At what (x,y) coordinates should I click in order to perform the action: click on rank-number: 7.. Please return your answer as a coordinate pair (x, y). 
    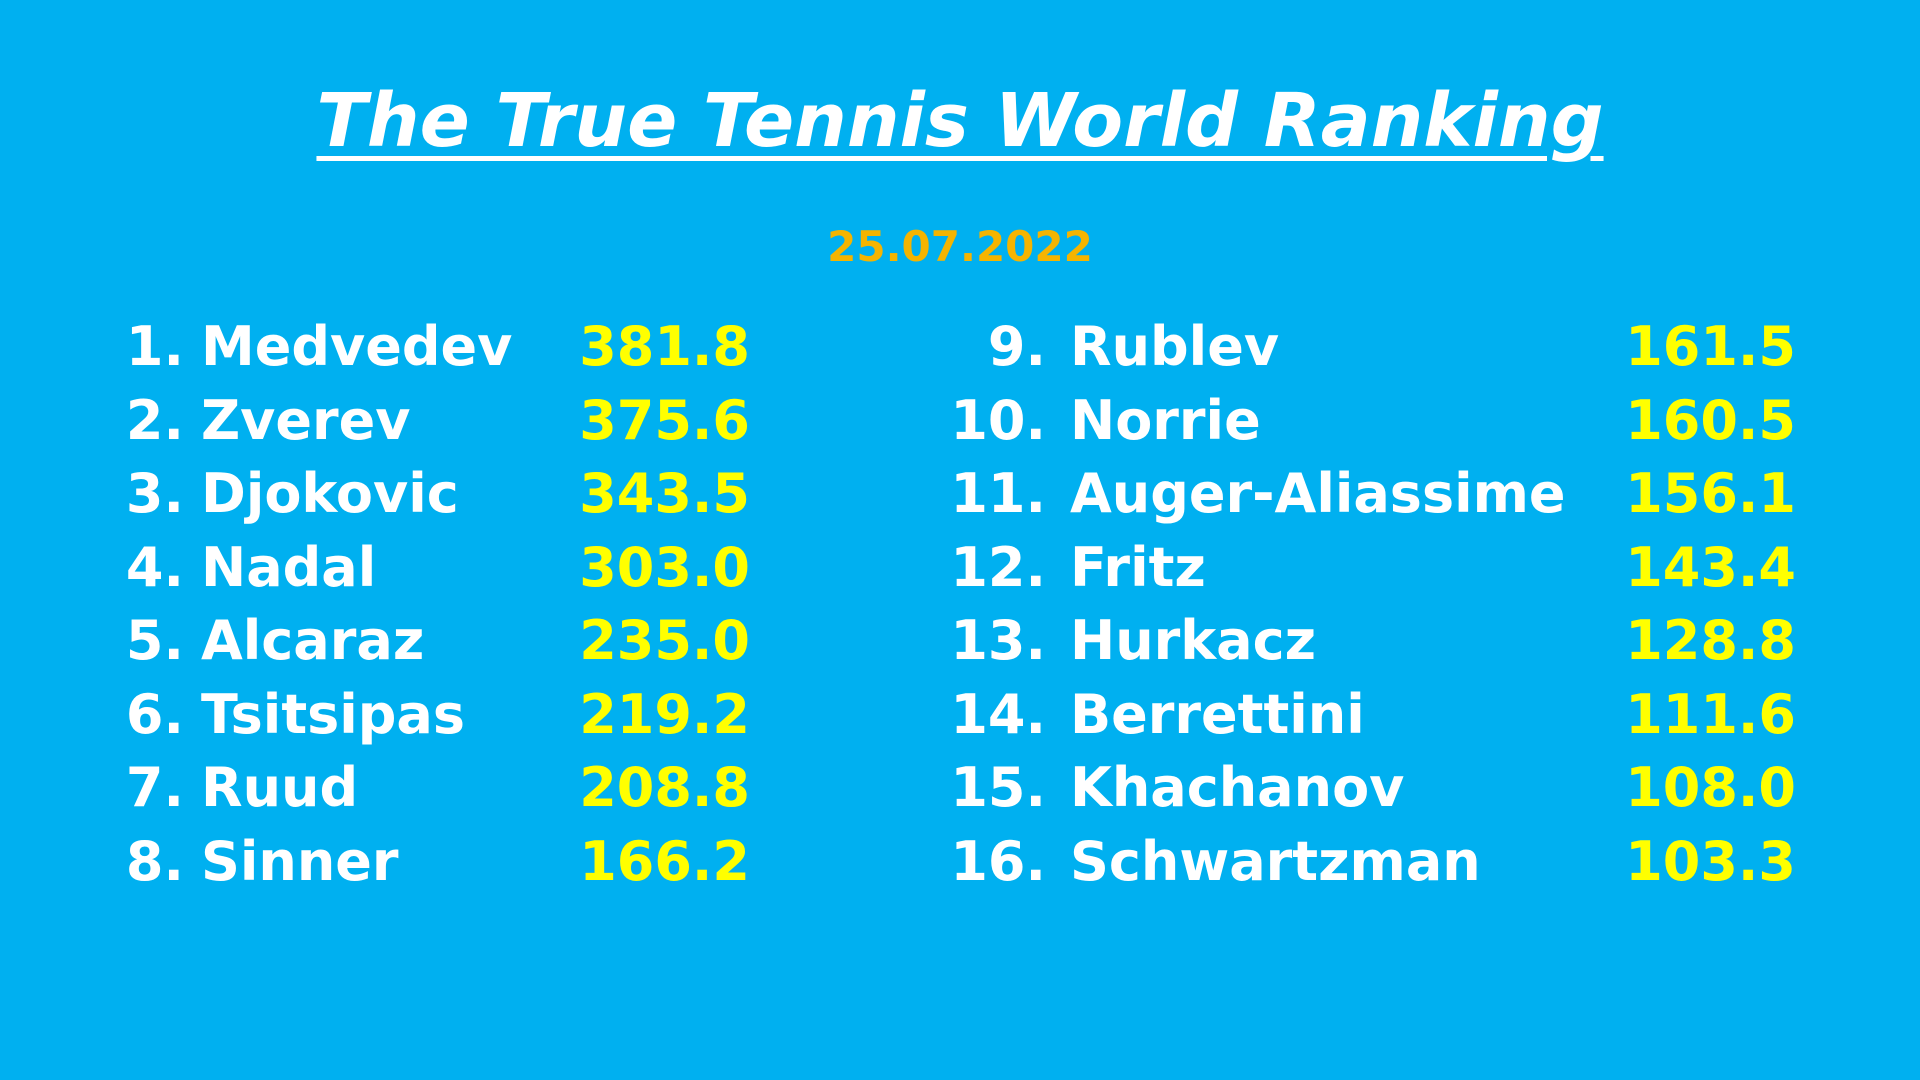
    Looking at the image, I should click on (154, 787).